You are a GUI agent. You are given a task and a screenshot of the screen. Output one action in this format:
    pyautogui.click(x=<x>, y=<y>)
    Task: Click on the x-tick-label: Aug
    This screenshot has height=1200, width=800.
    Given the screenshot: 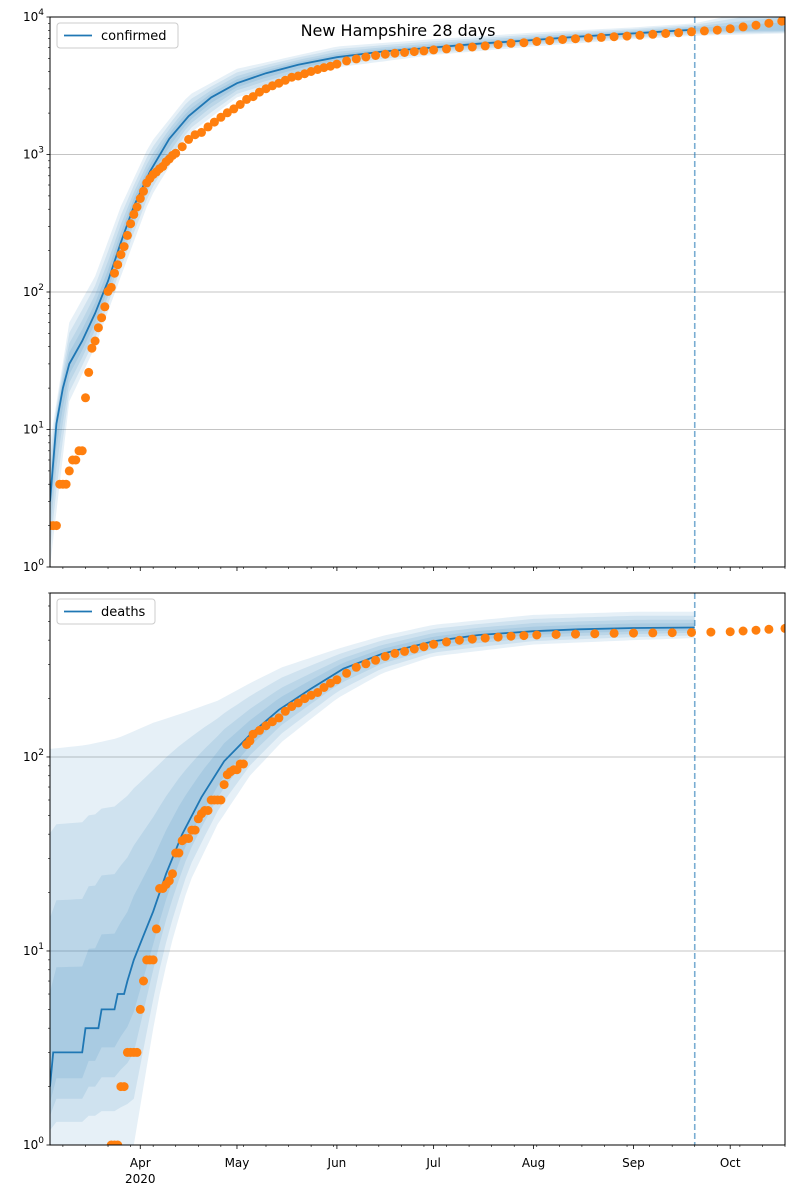 What is the action you would take?
    pyautogui.click(x=533, y=1163)
    